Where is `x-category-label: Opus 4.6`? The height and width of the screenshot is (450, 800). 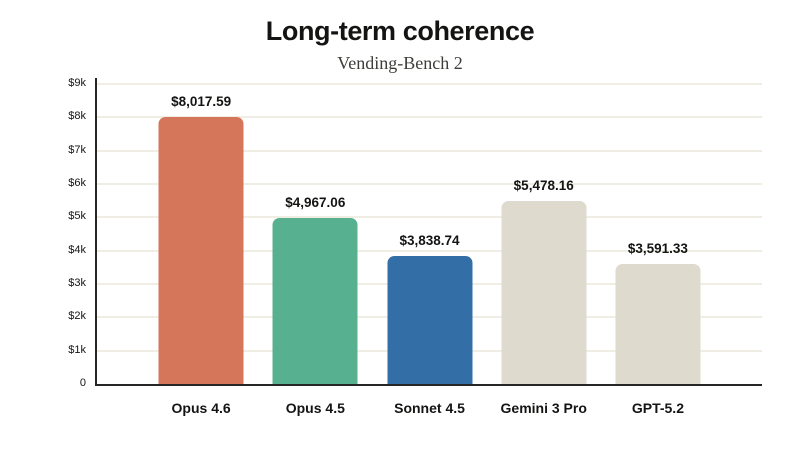
x-category-label: Opus 4.6 is located at coordinates (201, 408).